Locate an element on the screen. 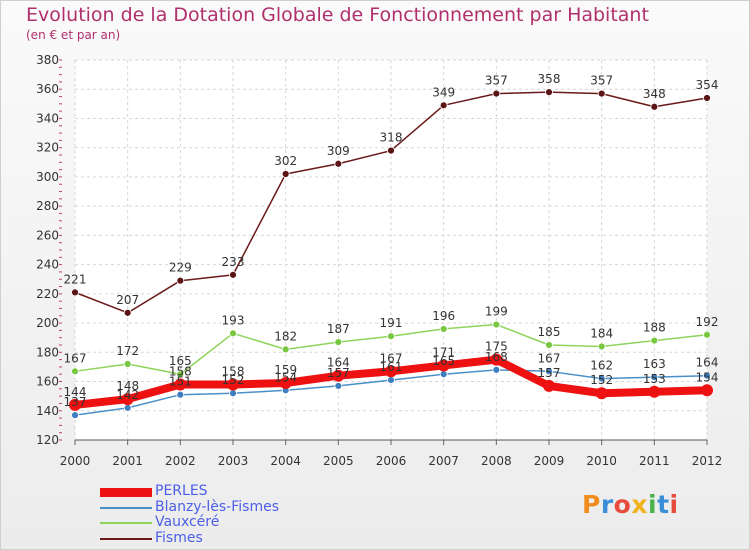 This screenshot has width=750, height=550. data-label-perles: 158 is located at coordinates (180, 371).